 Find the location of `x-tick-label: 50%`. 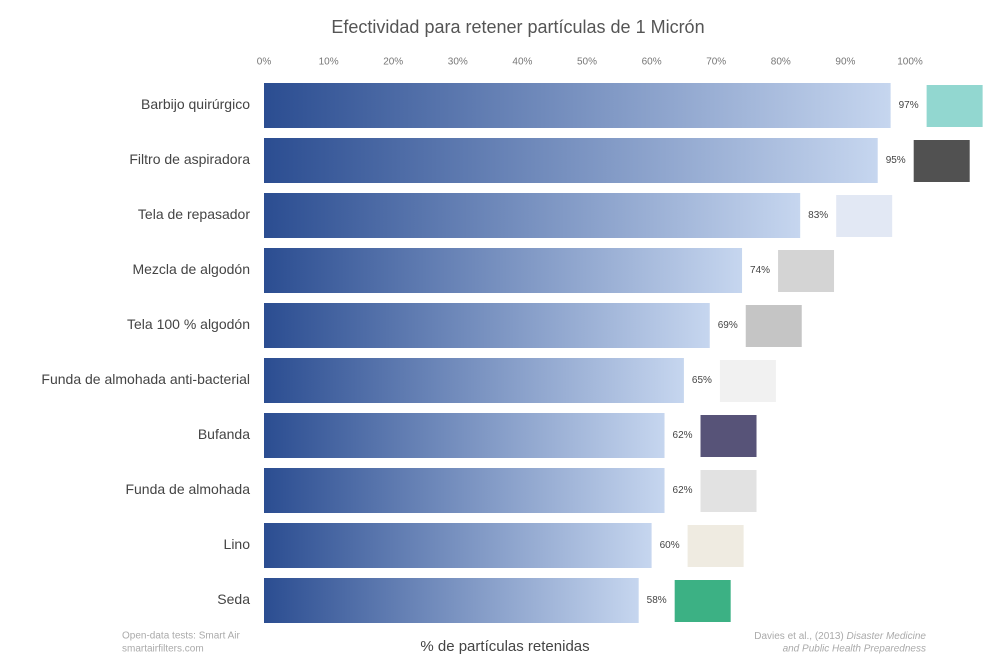

x-tick-label: 50% is located at coordinates (587, 62).